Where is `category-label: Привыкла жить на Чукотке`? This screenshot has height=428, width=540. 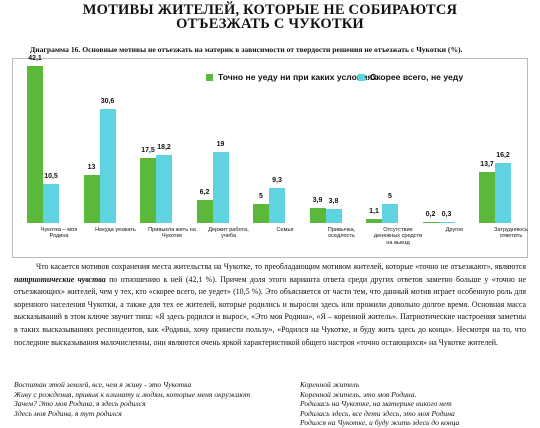 category-label: Привыкла жить на Чукотке is located at coordinates (172, 233).